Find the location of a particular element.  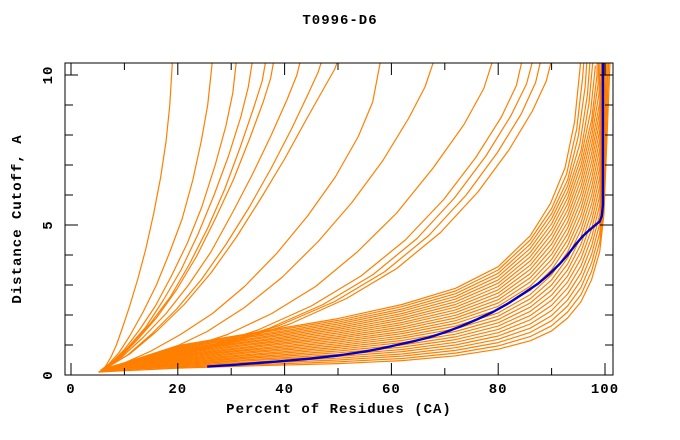

y-tick-label: 10 is located at coordinates (49, 75).